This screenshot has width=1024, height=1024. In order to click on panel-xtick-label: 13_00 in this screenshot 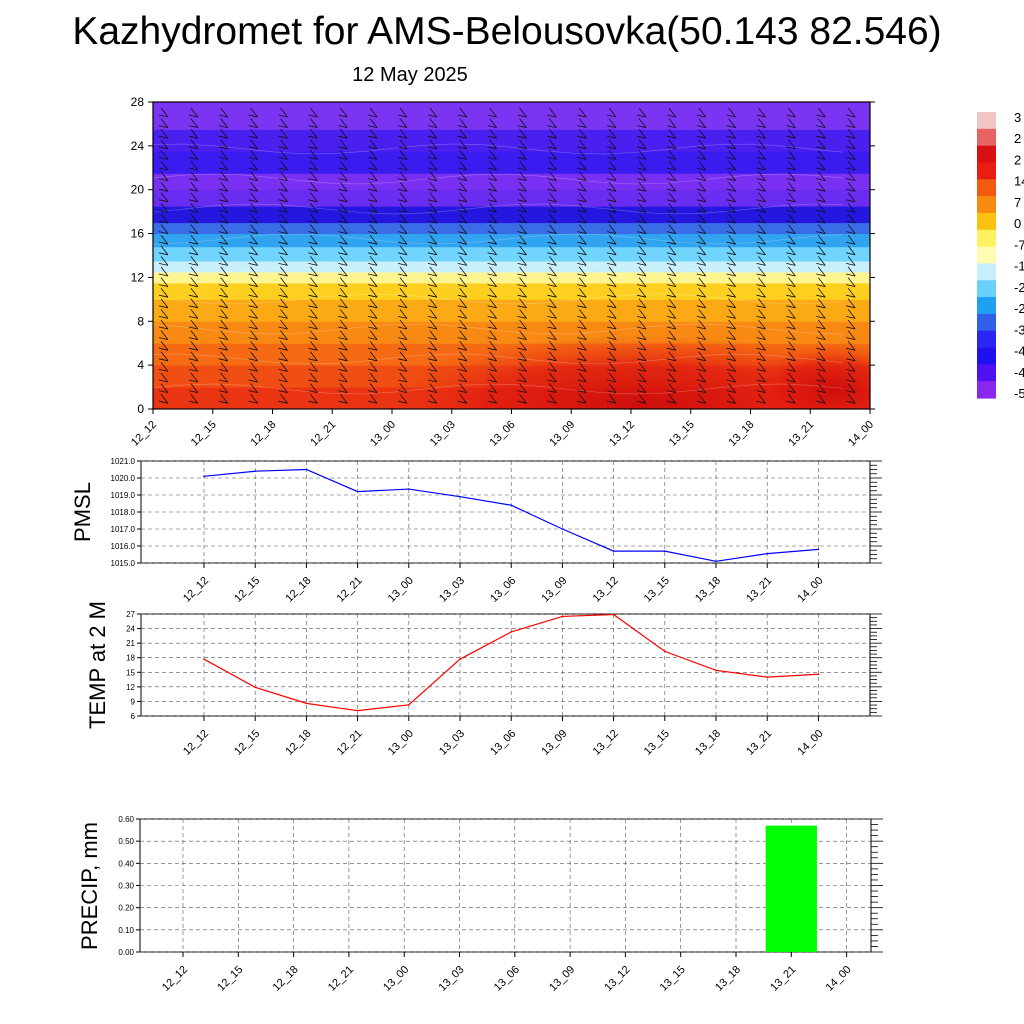, I will do `click(396, 979)`.